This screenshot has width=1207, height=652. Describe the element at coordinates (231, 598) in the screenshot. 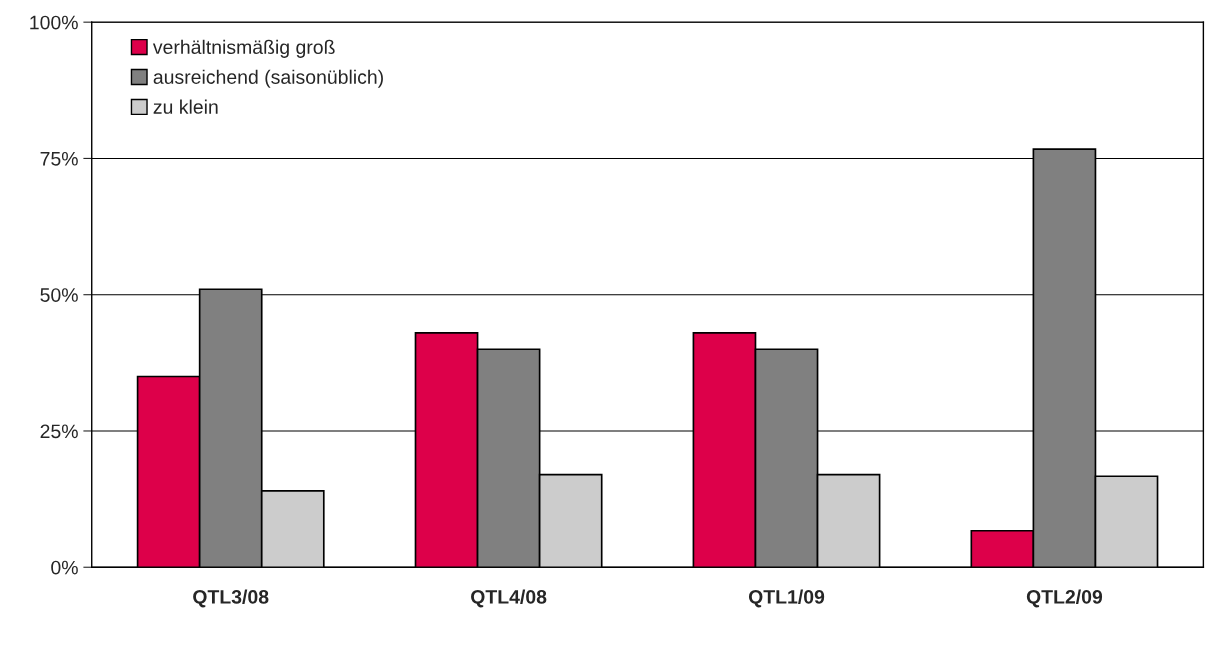

I see `x-tick-label: QTL3/08` at that location.